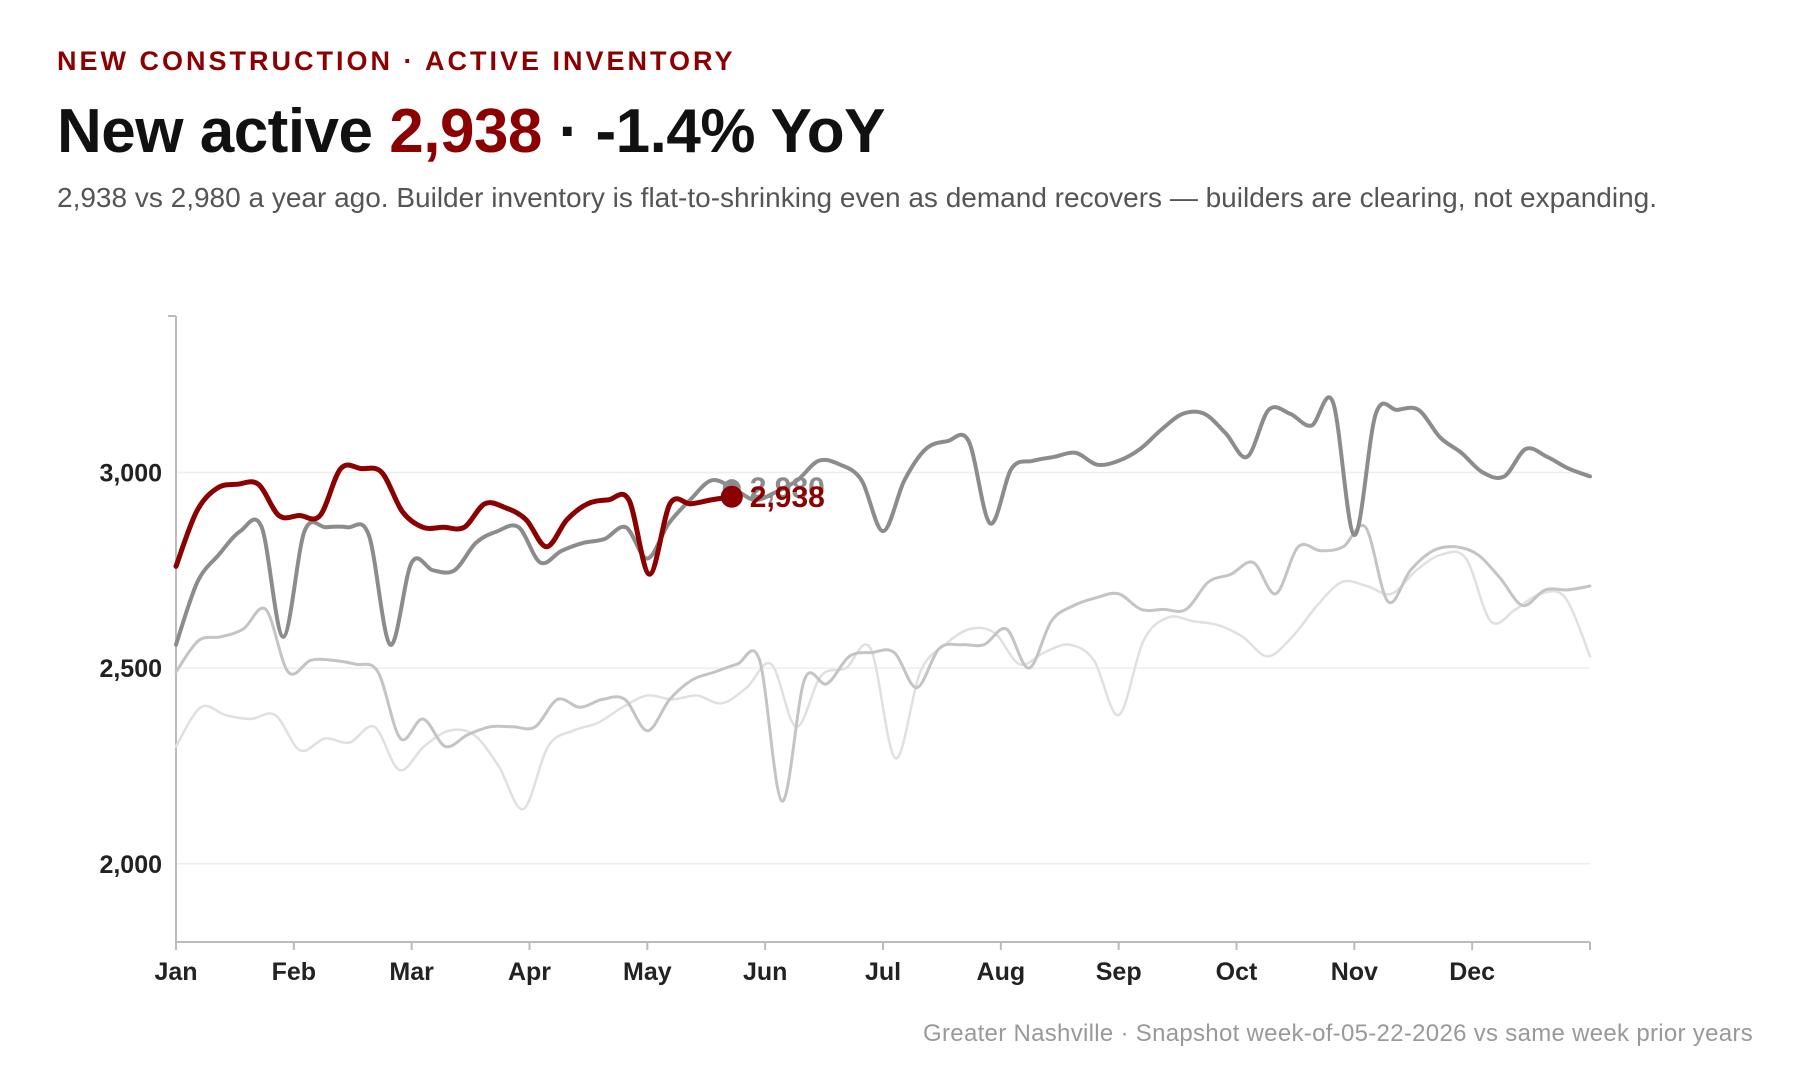 The height and width of the screenshot is (1080, 1800). Describe the element at coordinates (396, 61) in the screenshot. I see `chart-kicker: NEW CONSTRUCTION · ACTIVE INVENTORY` at that location.